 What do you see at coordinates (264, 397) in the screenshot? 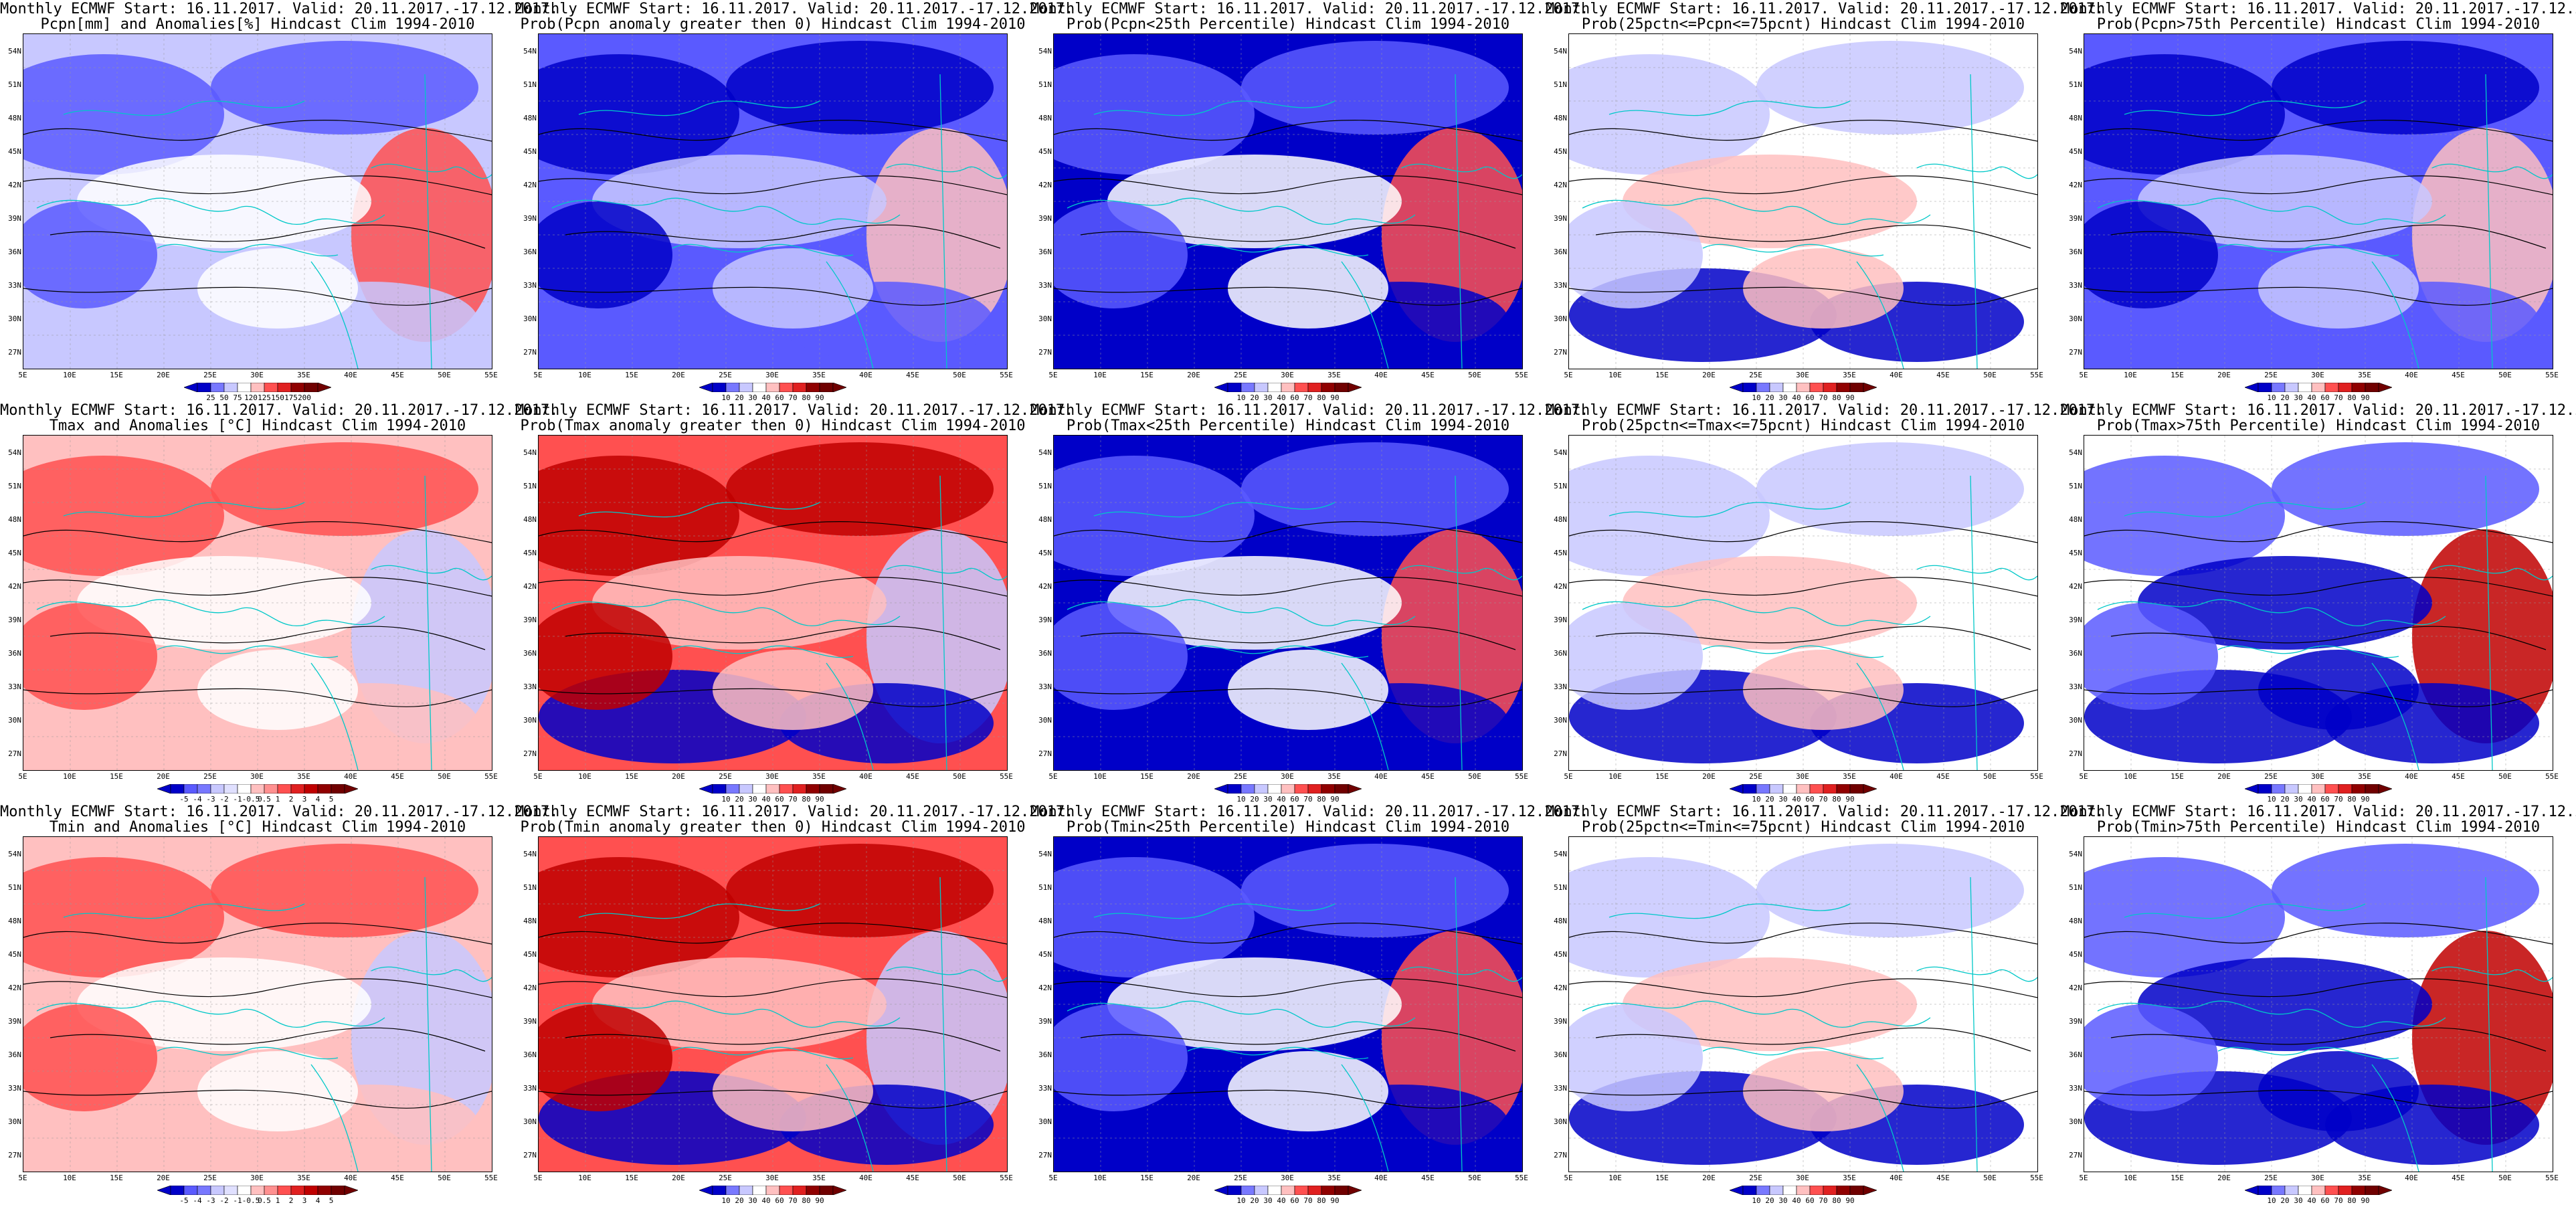
I see `colorbar-tick-label: 125` at bounding box center [264, 397].